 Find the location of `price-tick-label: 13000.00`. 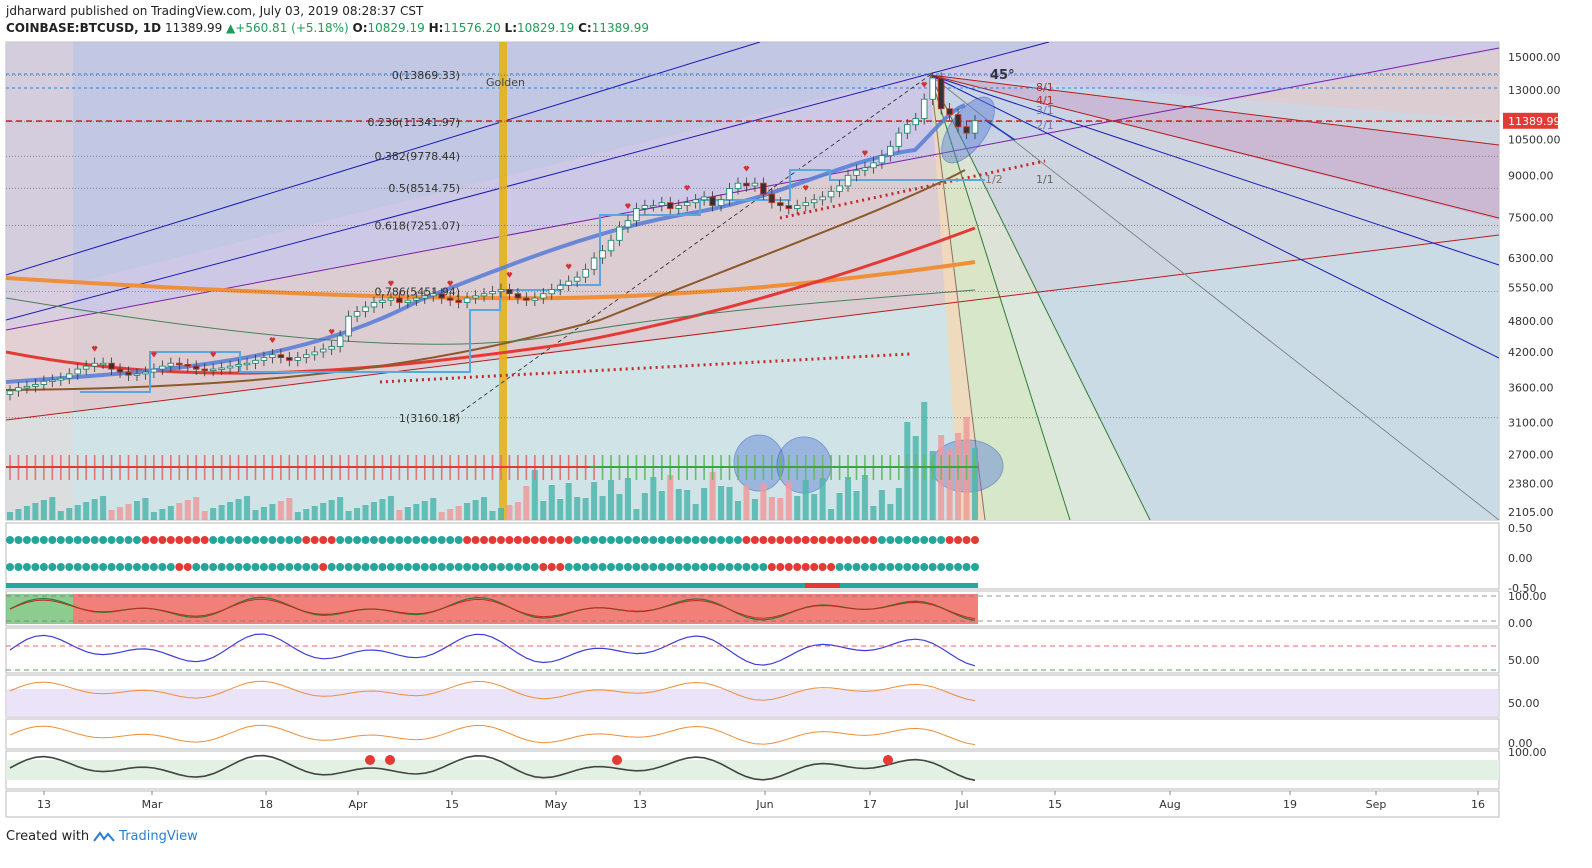

price-tick-label: 13000.00 is located at coordinates (1534, 90).